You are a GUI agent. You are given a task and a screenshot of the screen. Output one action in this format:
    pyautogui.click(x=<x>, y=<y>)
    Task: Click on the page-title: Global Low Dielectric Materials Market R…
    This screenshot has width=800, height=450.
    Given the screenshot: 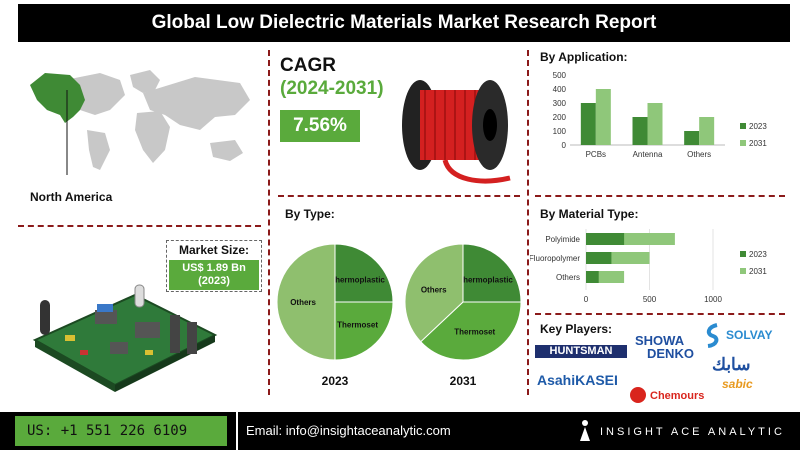 What is the action you would take?
    pyautogui.click(x=404, y=23)
    